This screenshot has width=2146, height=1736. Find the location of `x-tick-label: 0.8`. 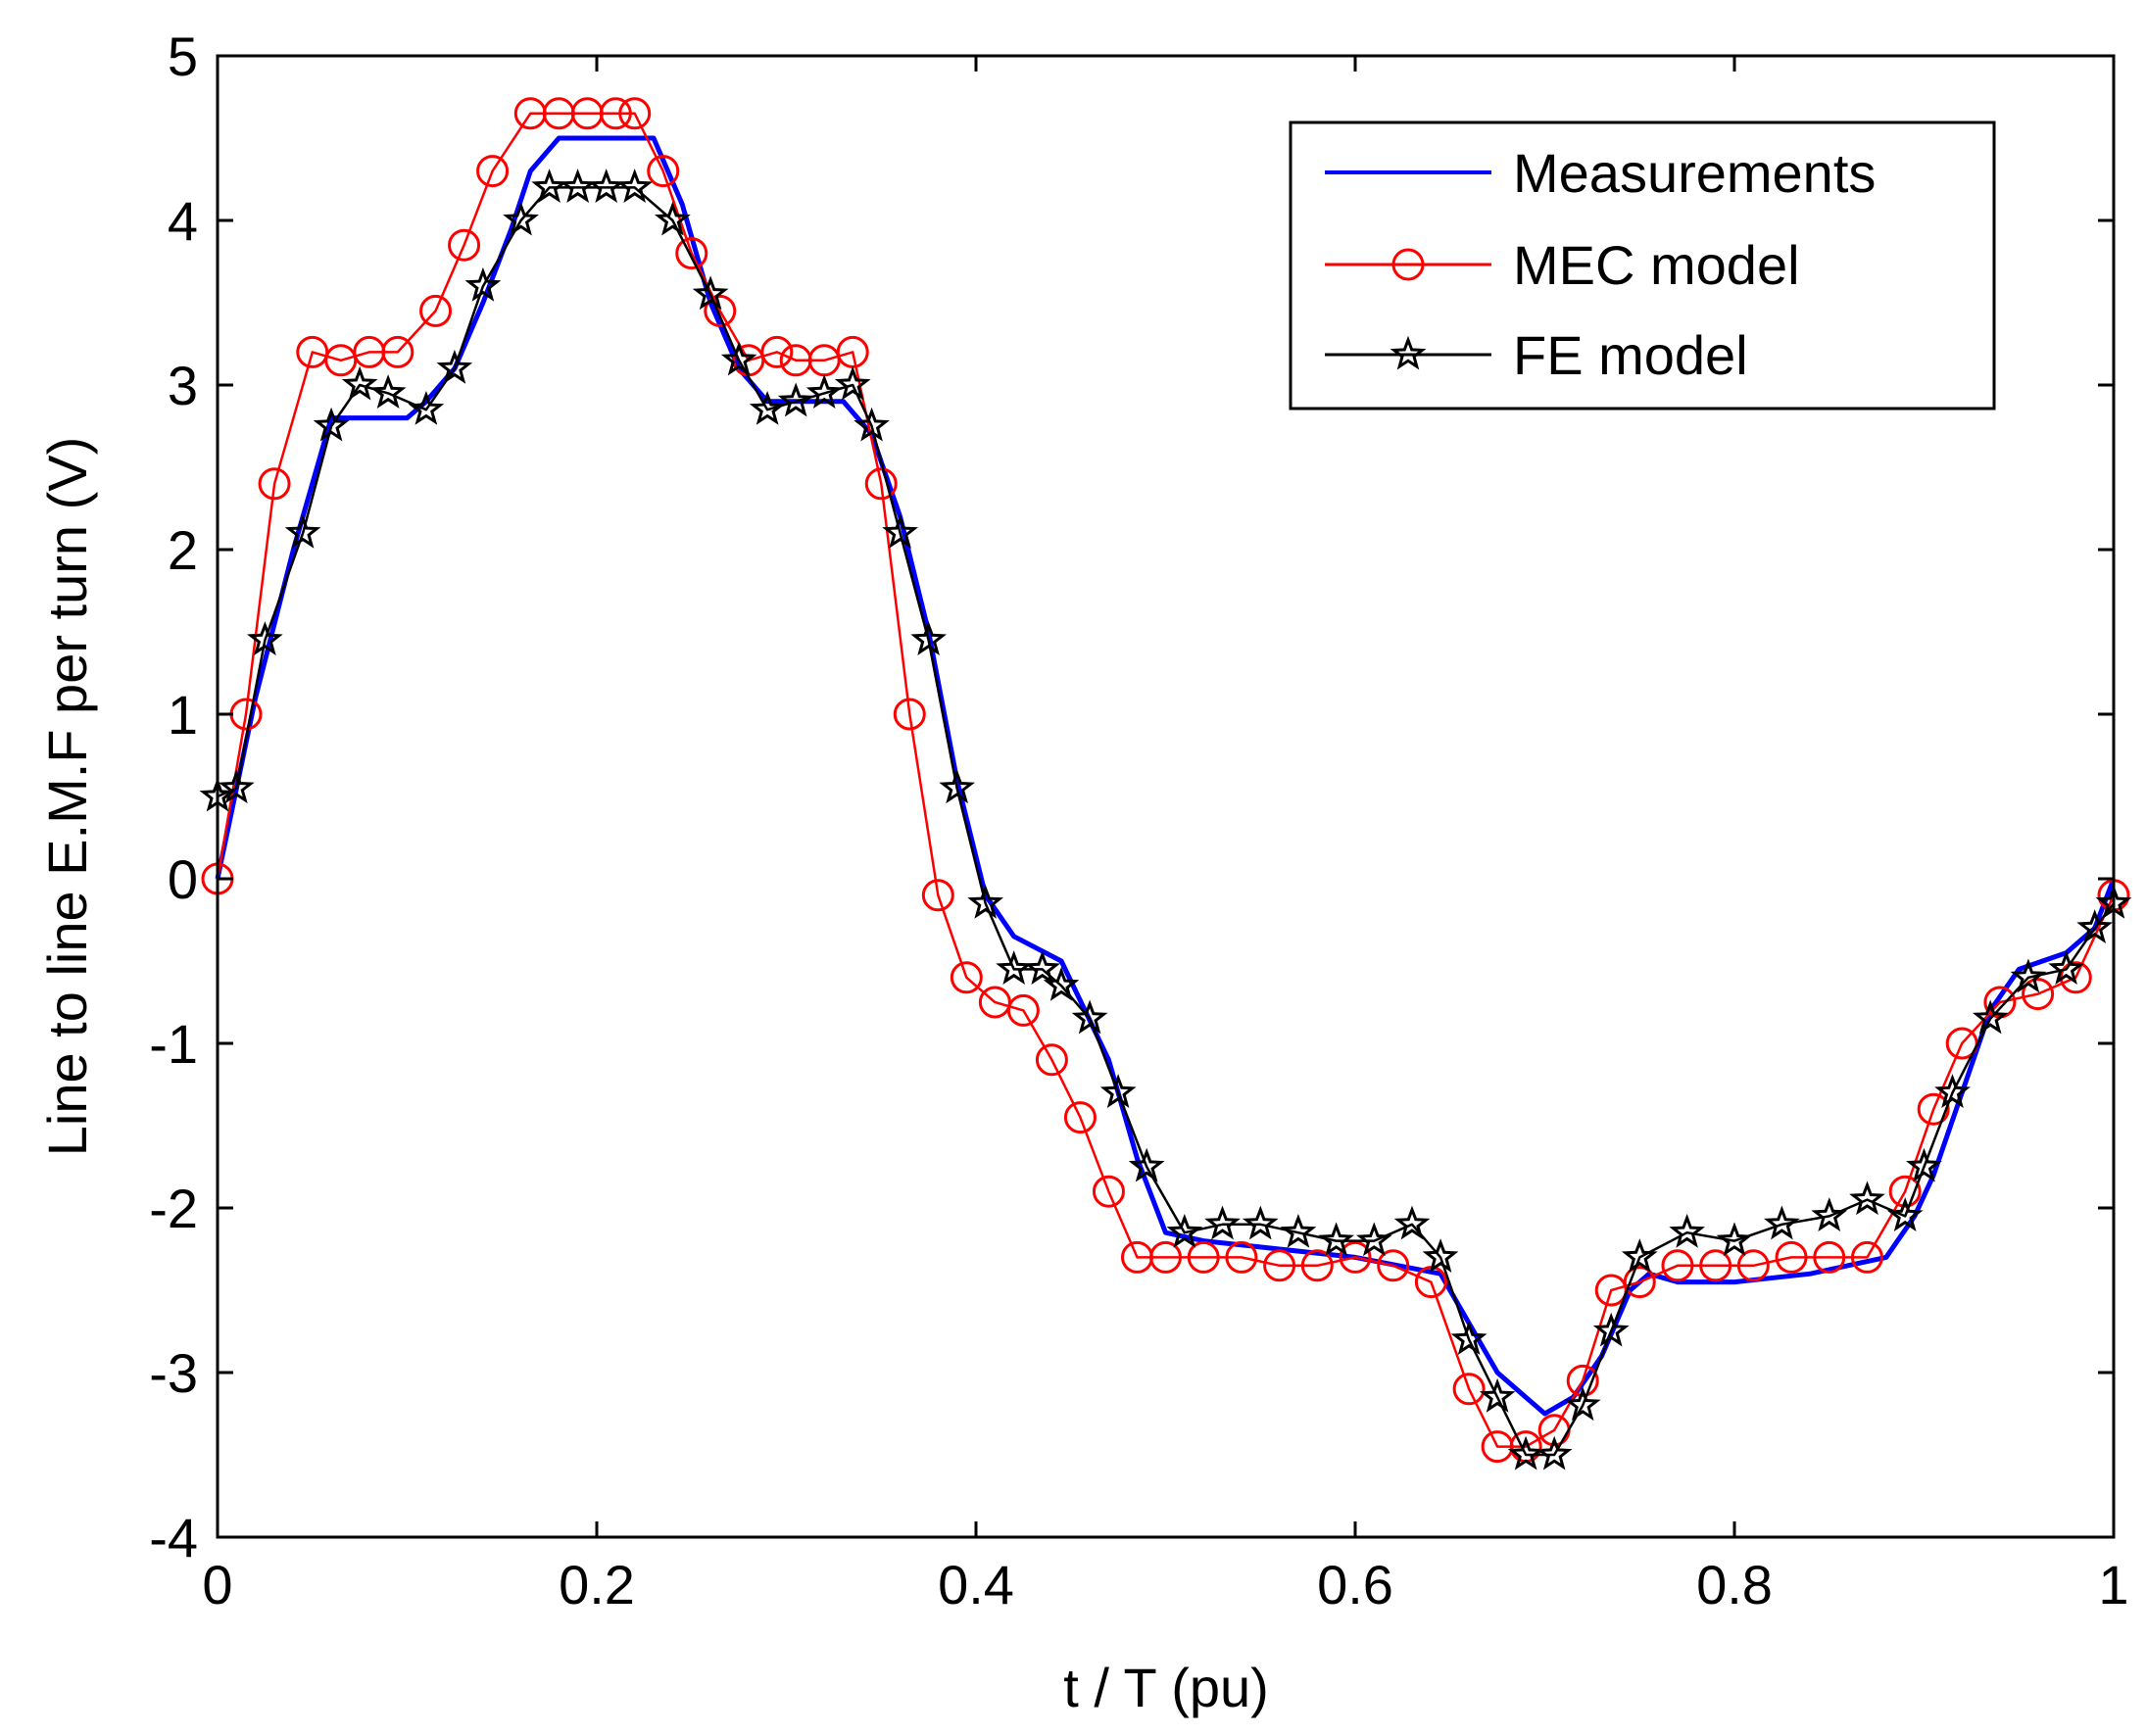

x-tick-label: 0.8 is located at coordinates (1734, 1584).